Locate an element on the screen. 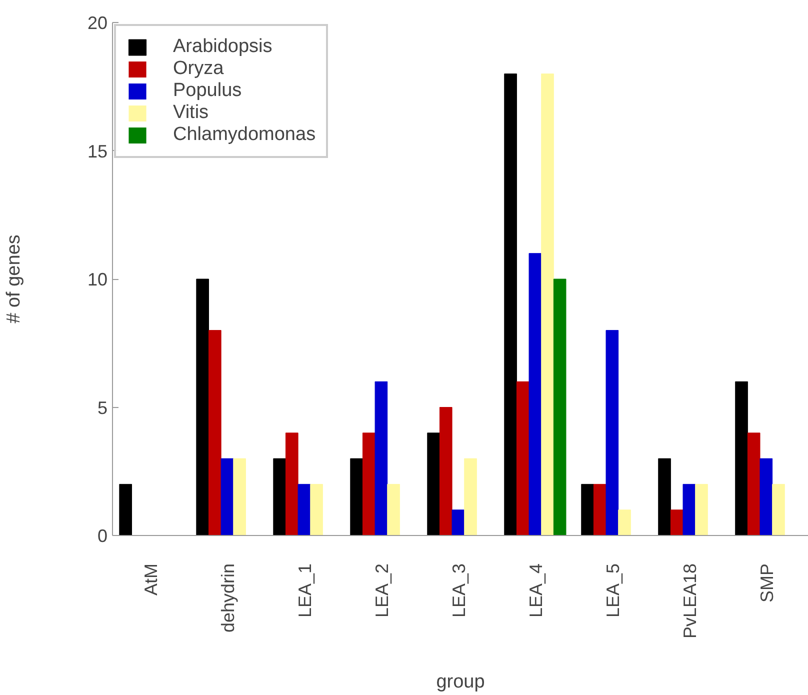 This screenshot has width=808, height=695. x-tick-label: PvLEA18 is located at coordinates (690, 601).